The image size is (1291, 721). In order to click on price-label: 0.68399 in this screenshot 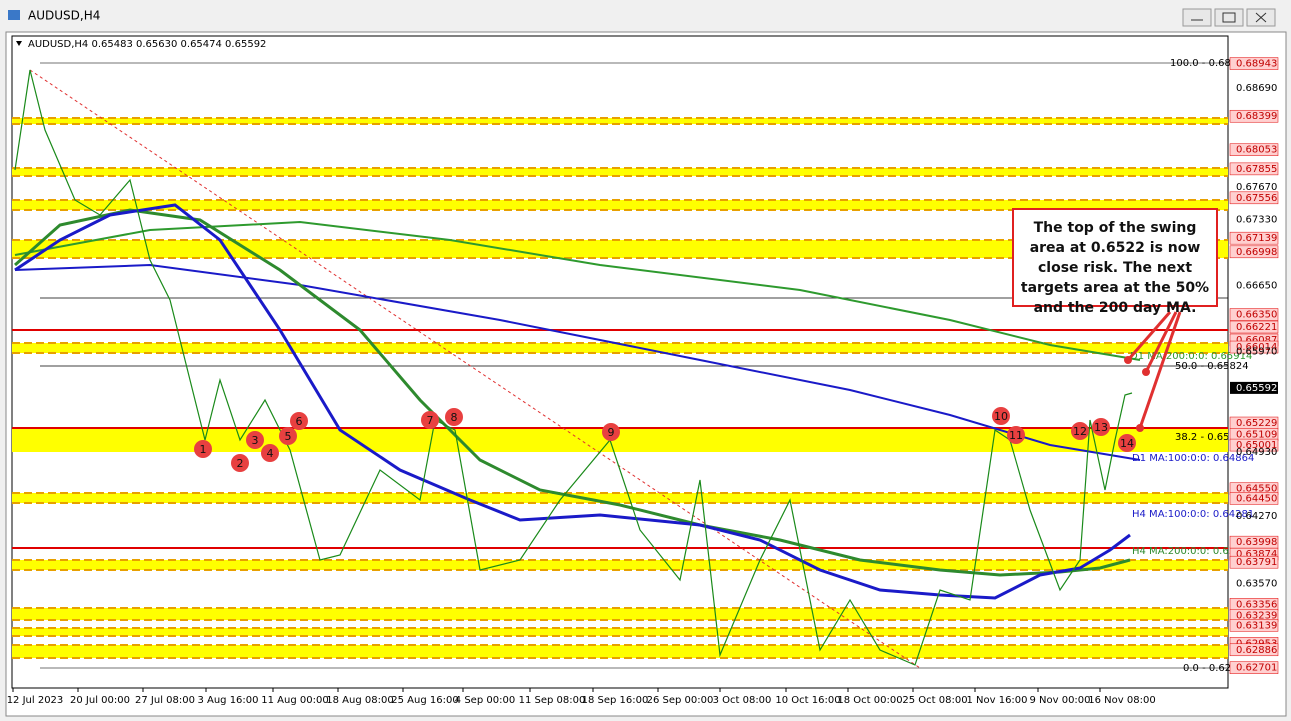, I will do `click(1256, 116)`.